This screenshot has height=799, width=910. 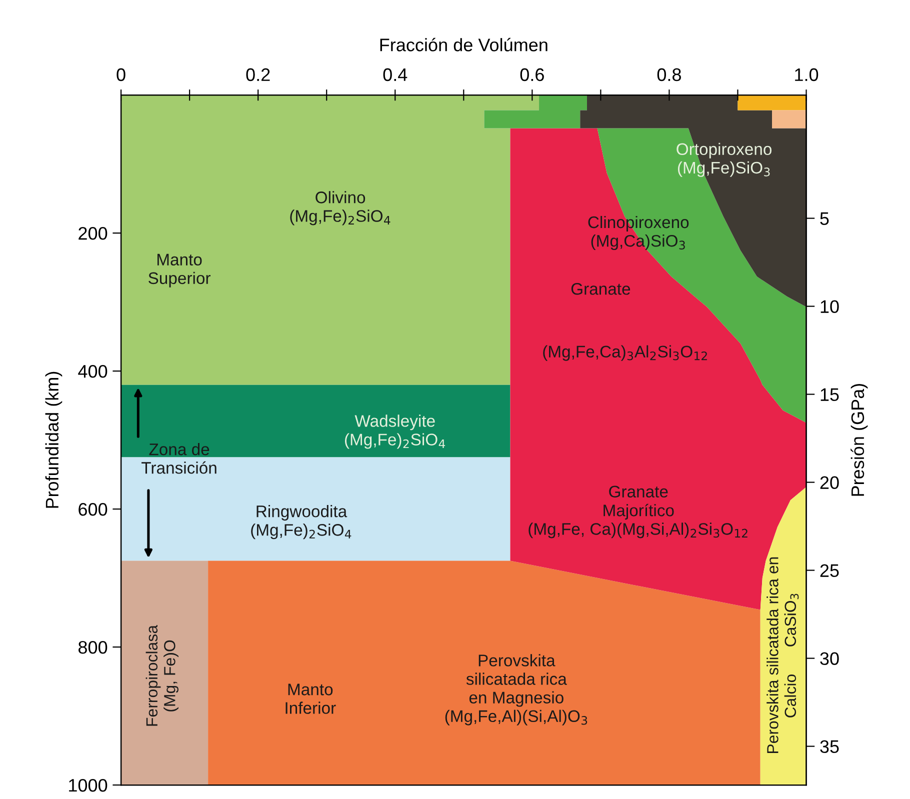 I want to click on y-tick-label: 200, so click(x=93, y=233).